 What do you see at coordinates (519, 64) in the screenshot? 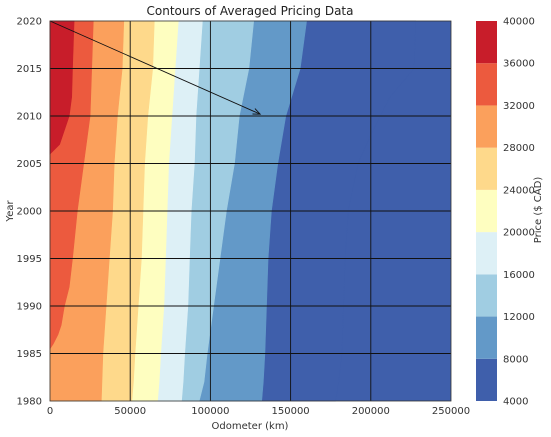
I see `colorbar-tick-label: 36000` at bounding box center [519, 64].